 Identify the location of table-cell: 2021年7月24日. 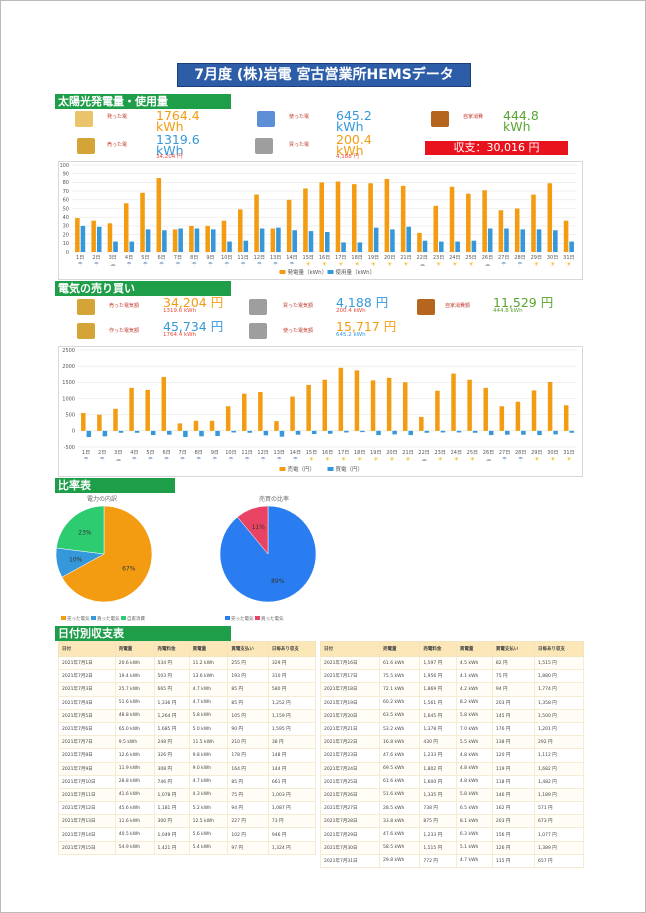
(350, 768).